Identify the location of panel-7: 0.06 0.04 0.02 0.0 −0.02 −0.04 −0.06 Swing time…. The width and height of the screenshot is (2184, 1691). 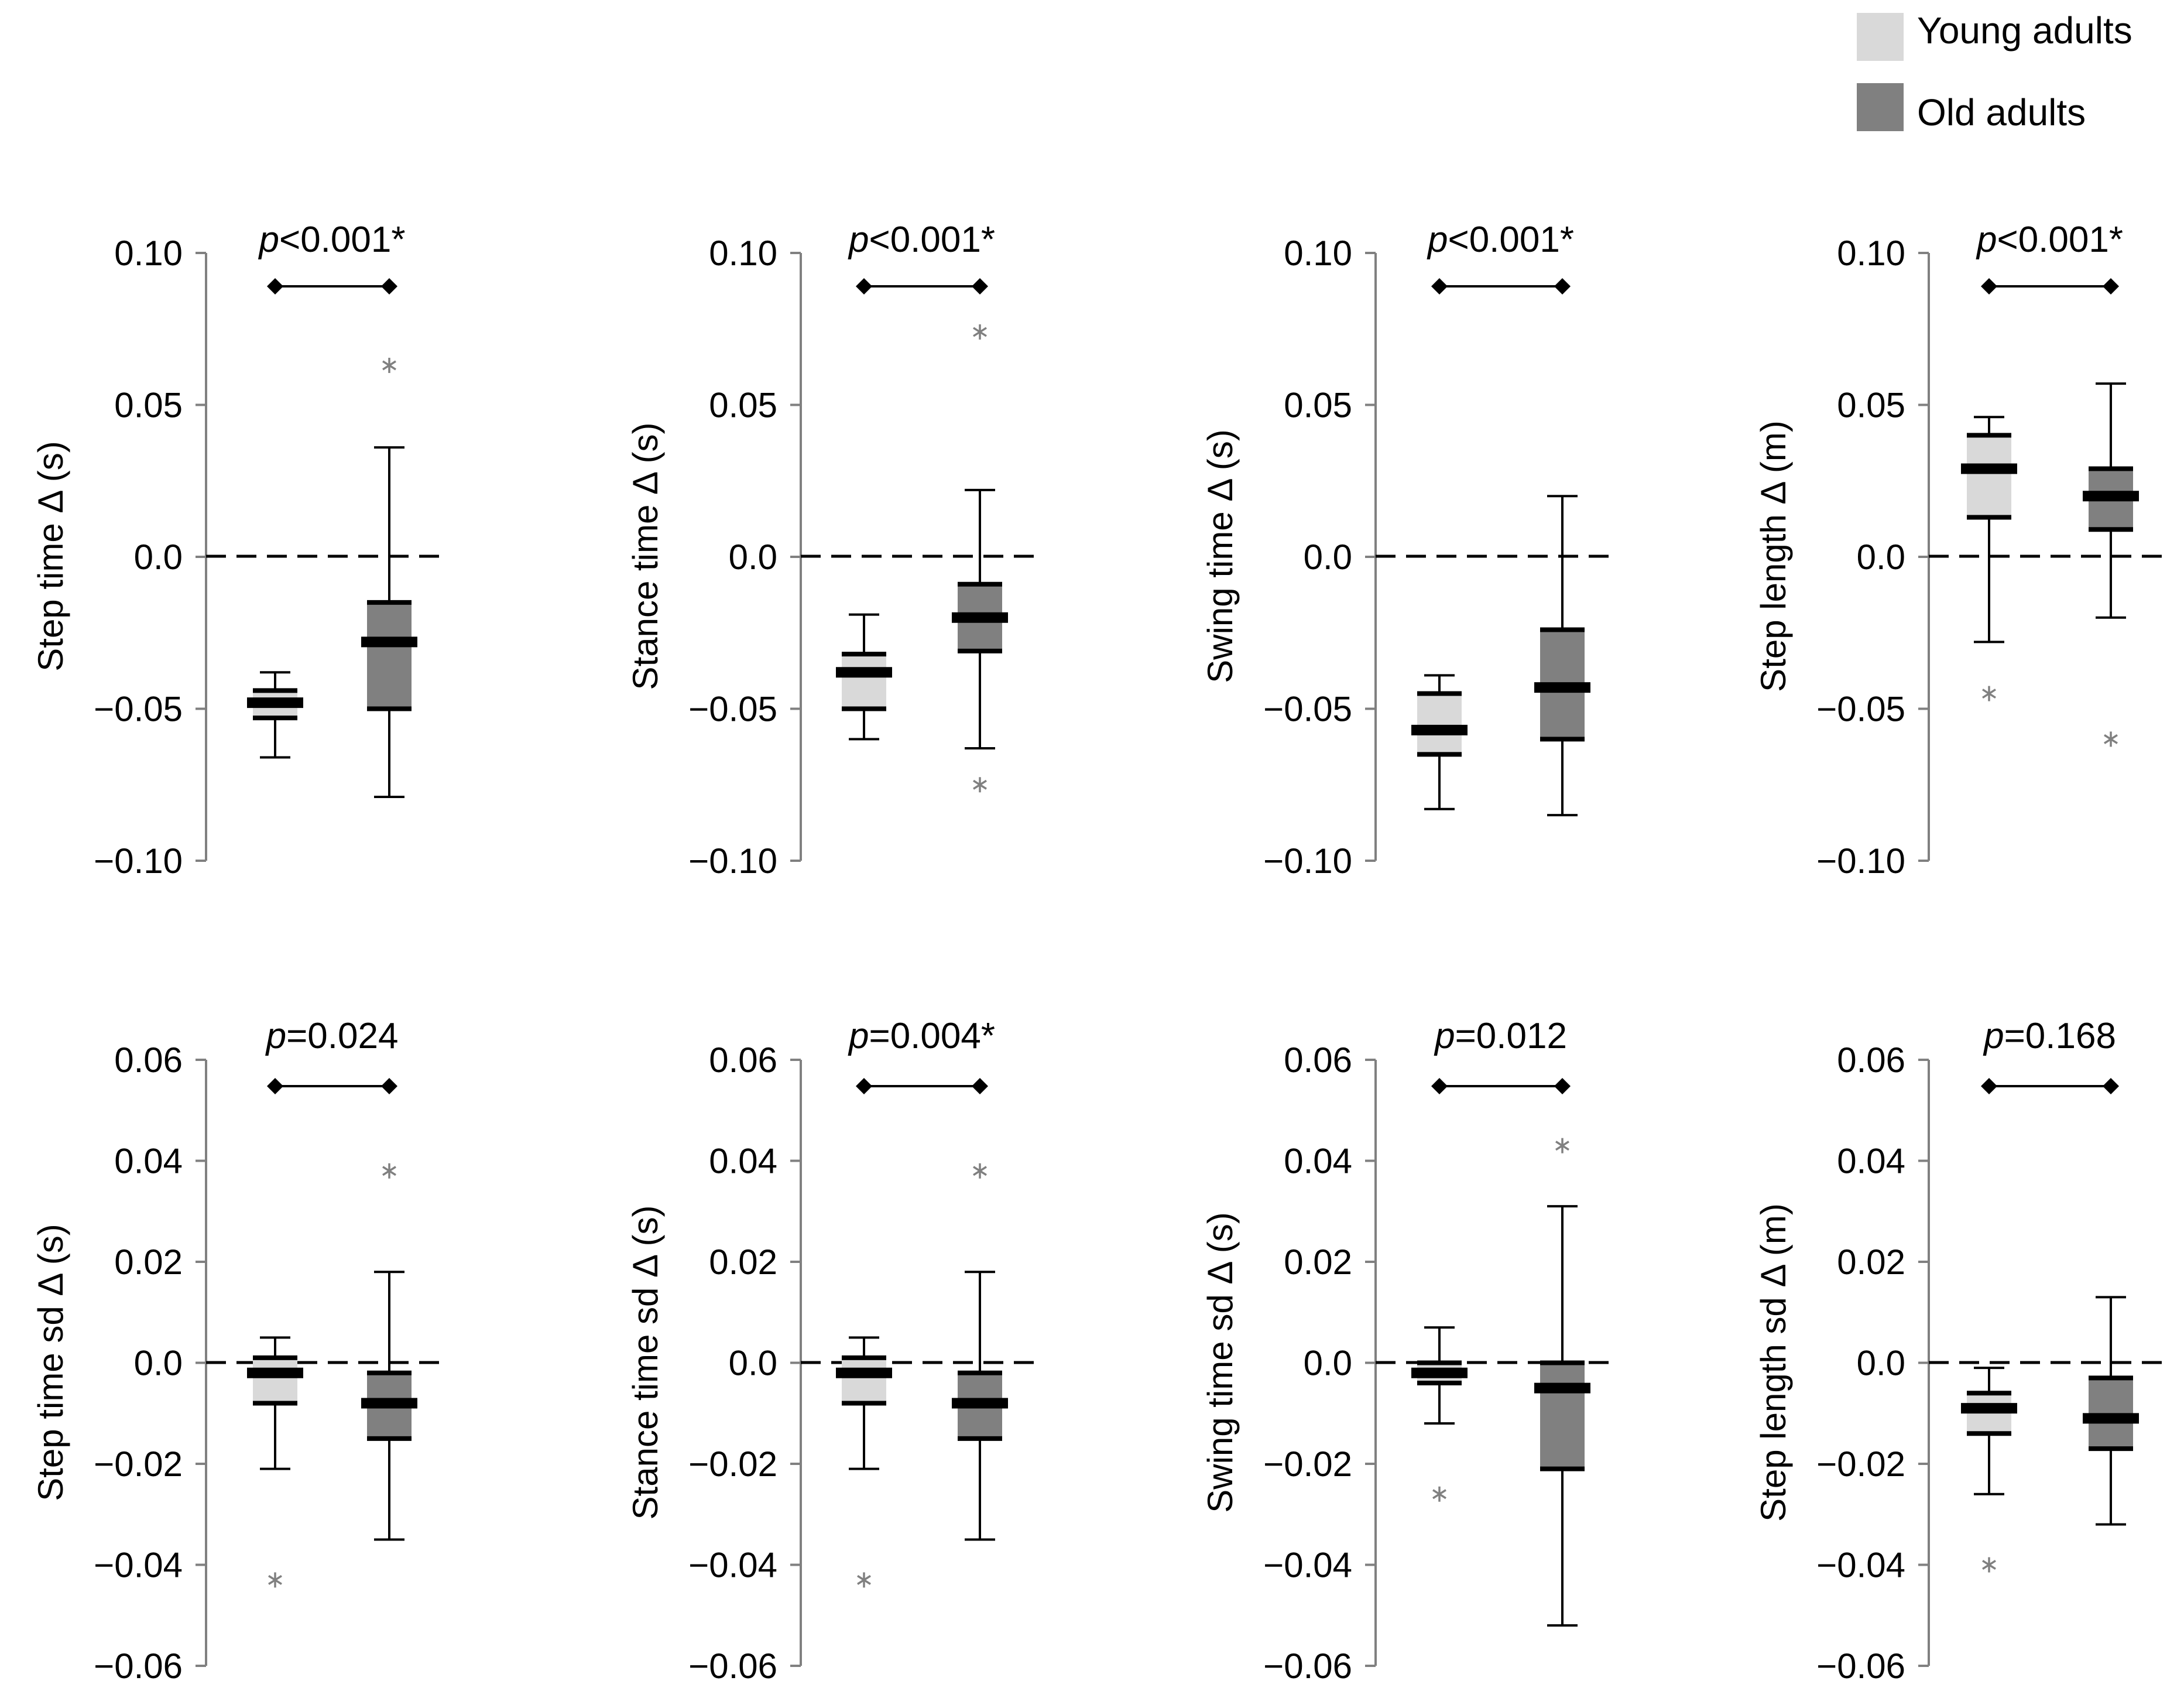
(1407, 1351).